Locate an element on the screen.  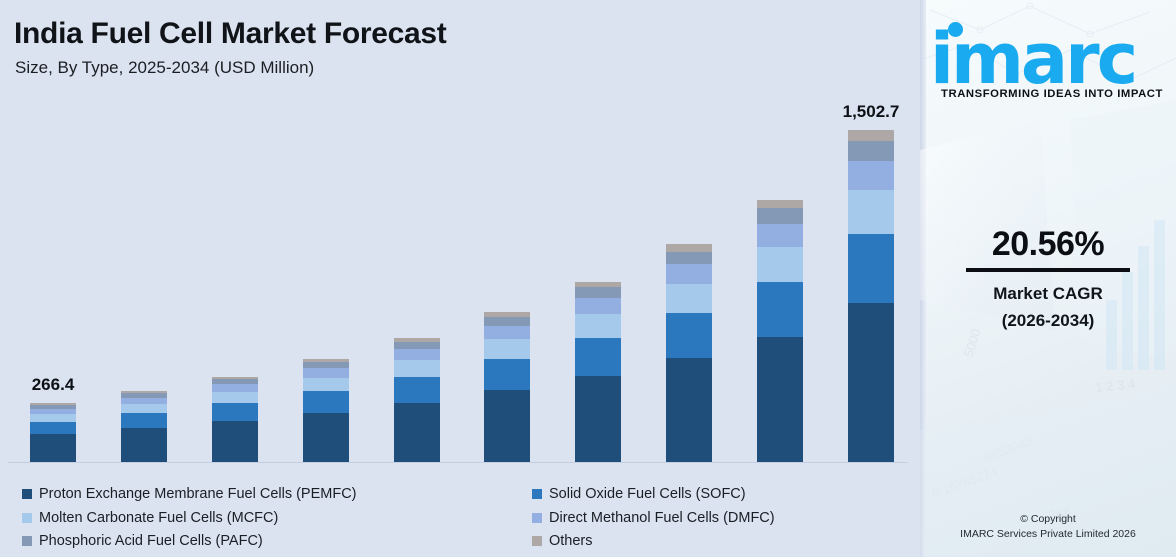
imarc-logo-text: imarc is located at coordinates (1034, 59).